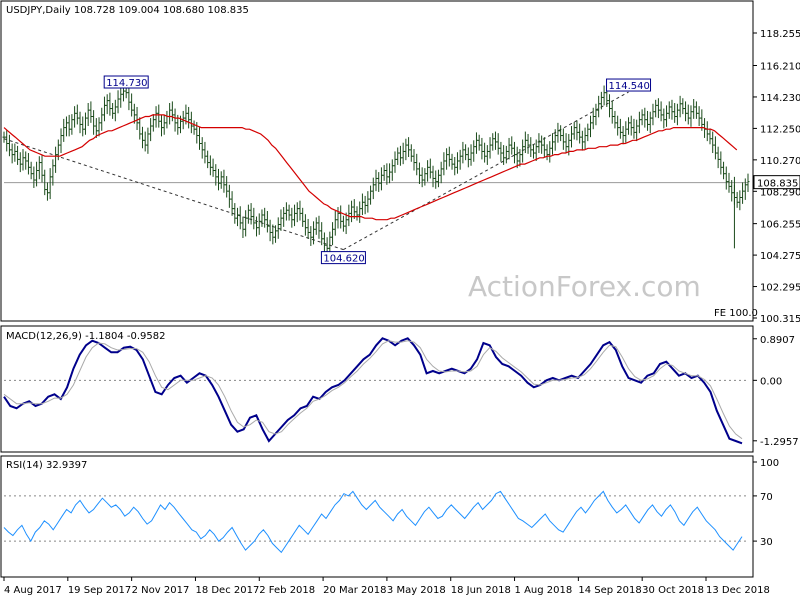 Image resolution: width=800 pixels, height=600 pixels. I want to click on x-tick-label: 20 Mar 2018, so click(354, 590).